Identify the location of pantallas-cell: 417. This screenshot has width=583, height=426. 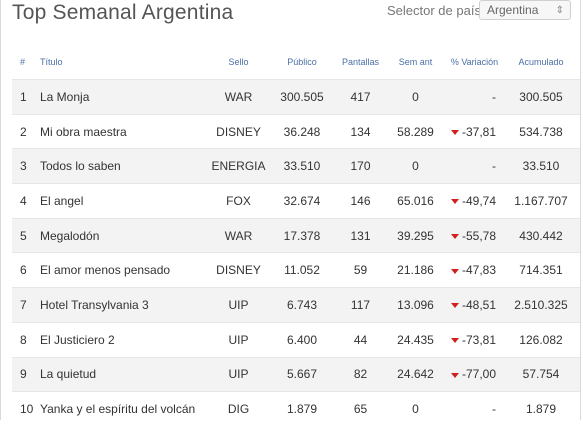
(360, 97).